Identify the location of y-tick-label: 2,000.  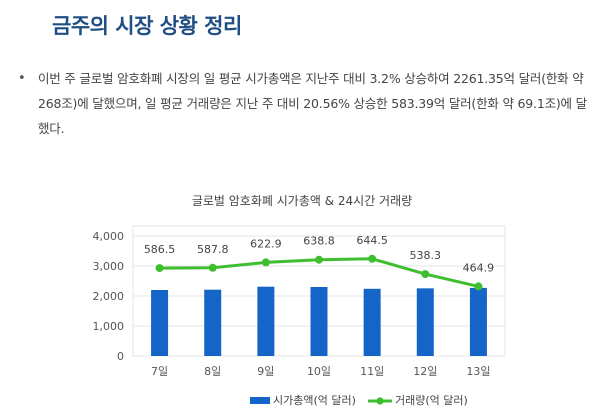
(109, 296).